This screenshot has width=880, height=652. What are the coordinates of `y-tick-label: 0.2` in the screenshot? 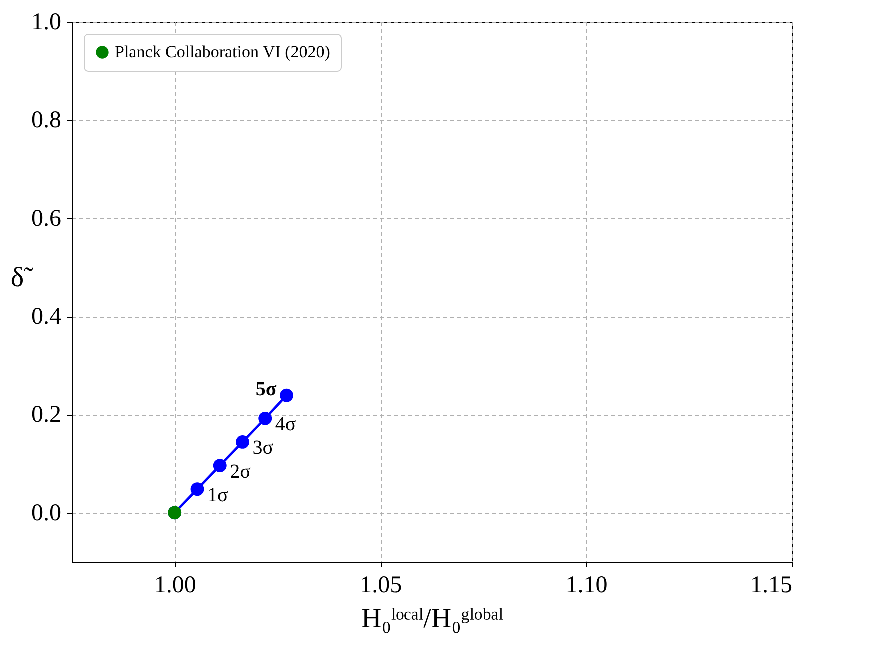 It's located at (47, 415).